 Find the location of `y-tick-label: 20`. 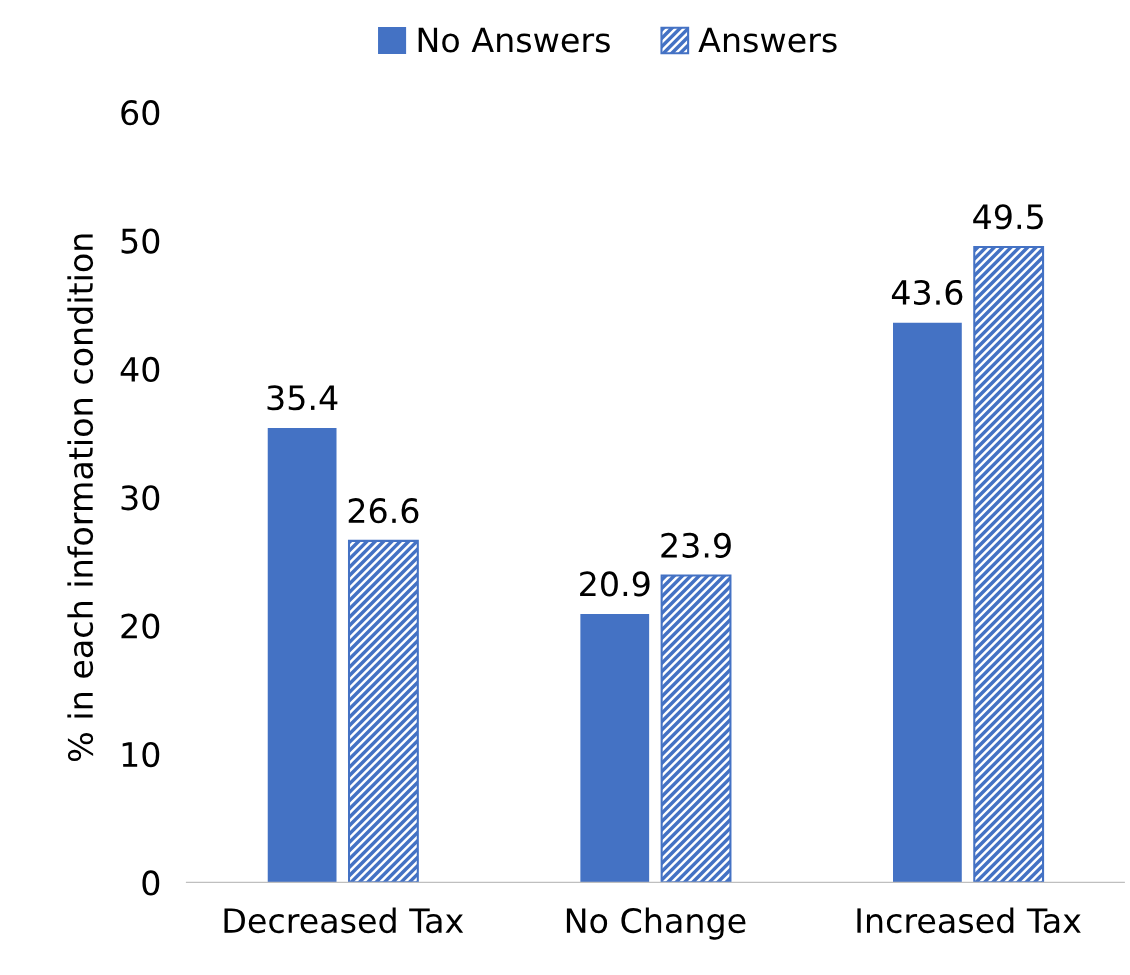

y-tick-label: 20 is located at coordinates (140, 626).